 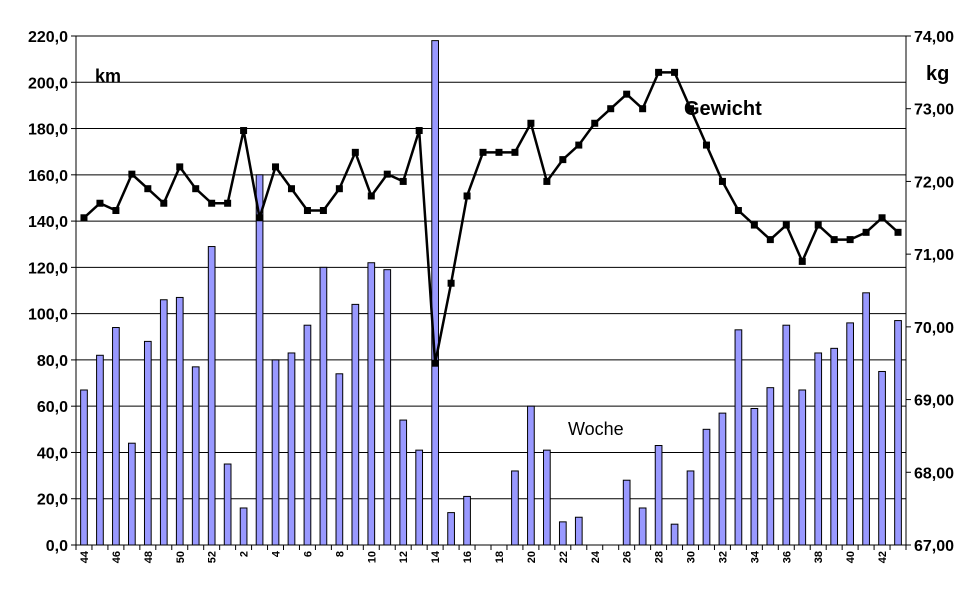 What do you see at coordinates (372, 557) in the screenshot?
I see `x-tick-label: 10` at bounding box center [372, 557].